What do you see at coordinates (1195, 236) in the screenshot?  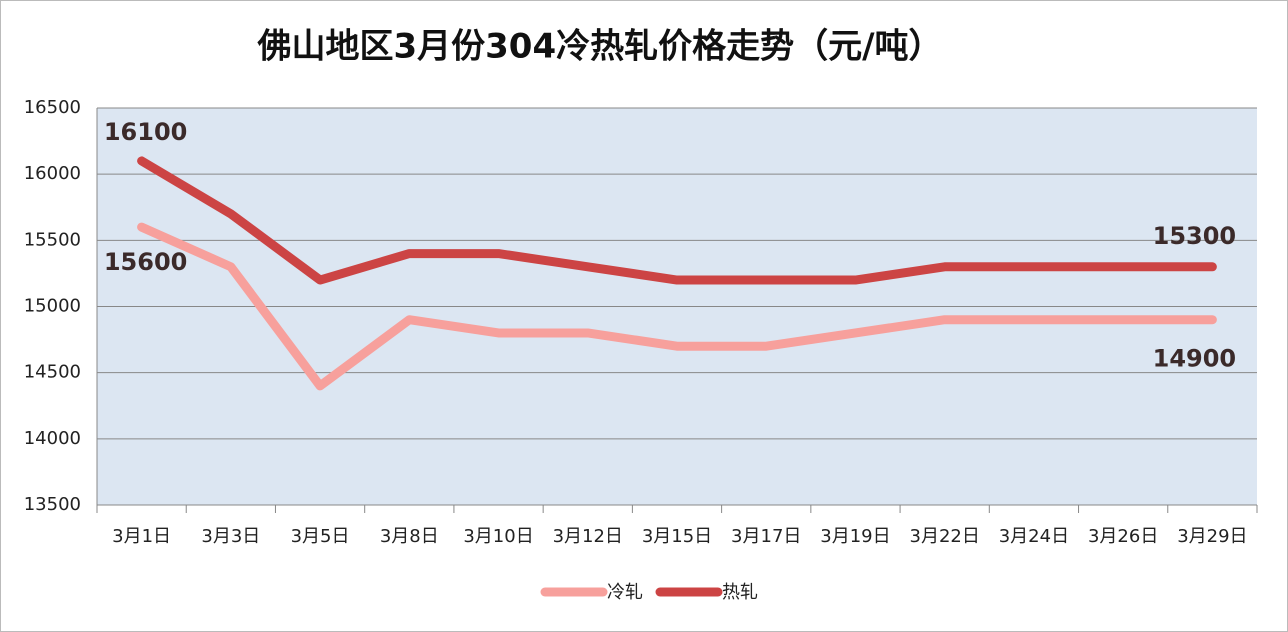 I see `data-label: 15300` at bounding box center [1195, 236].